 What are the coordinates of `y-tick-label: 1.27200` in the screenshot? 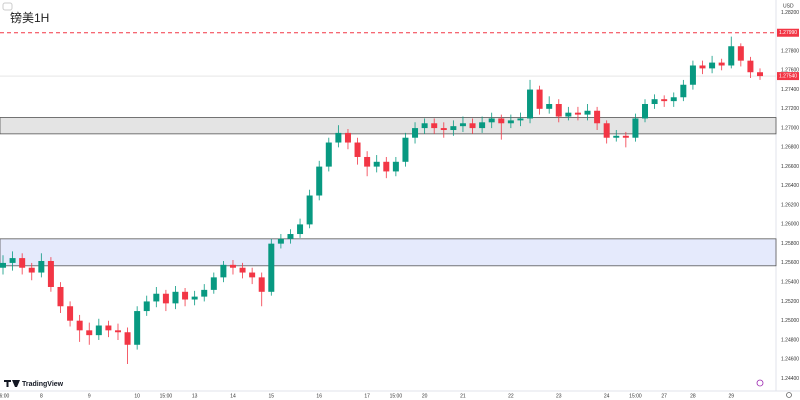 It's located at (790, 109).